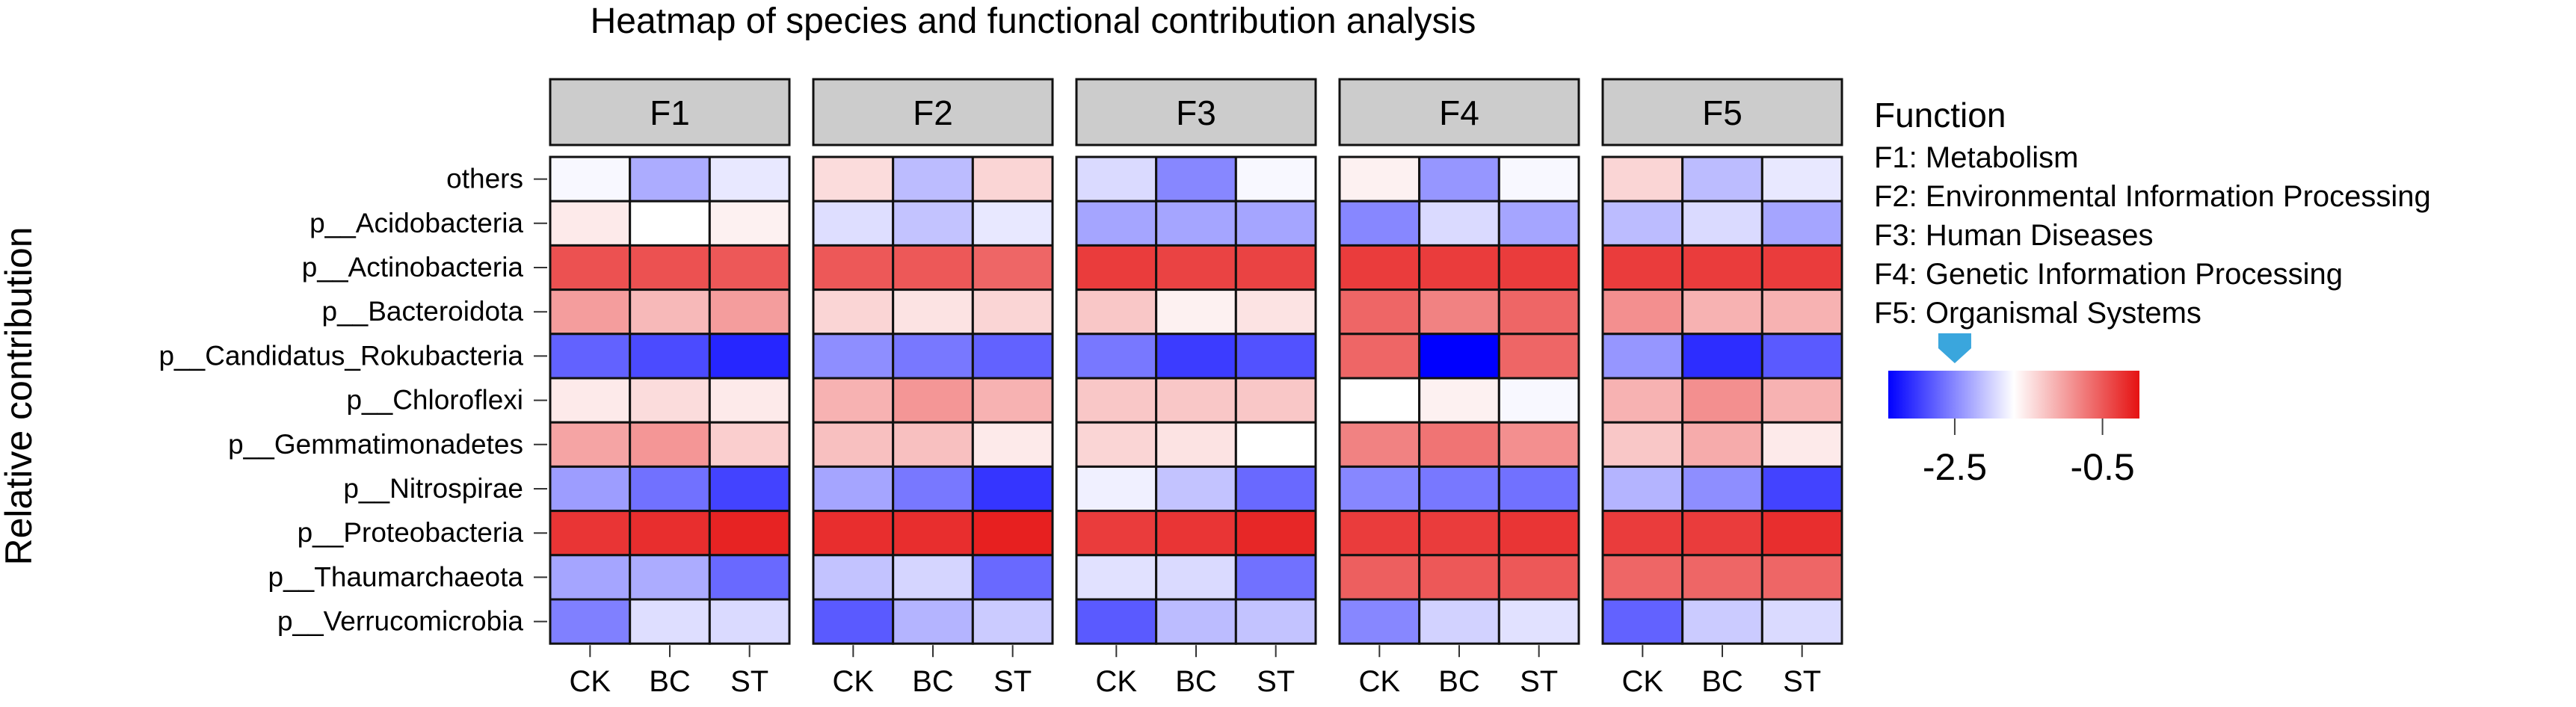  I want to click on legend-item: F4: Genetic Information Processing, so click(2108, 274).